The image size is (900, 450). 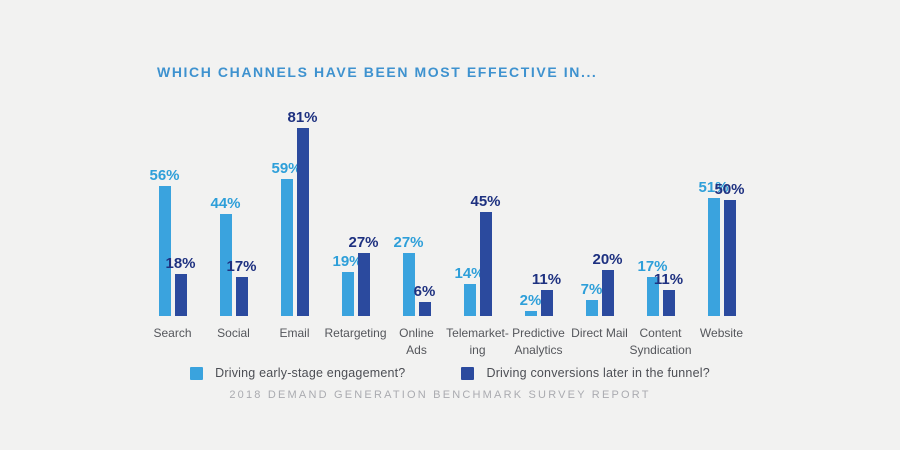 I want to click on bar-pair: 2% 11%, so click(x=540, y=208).